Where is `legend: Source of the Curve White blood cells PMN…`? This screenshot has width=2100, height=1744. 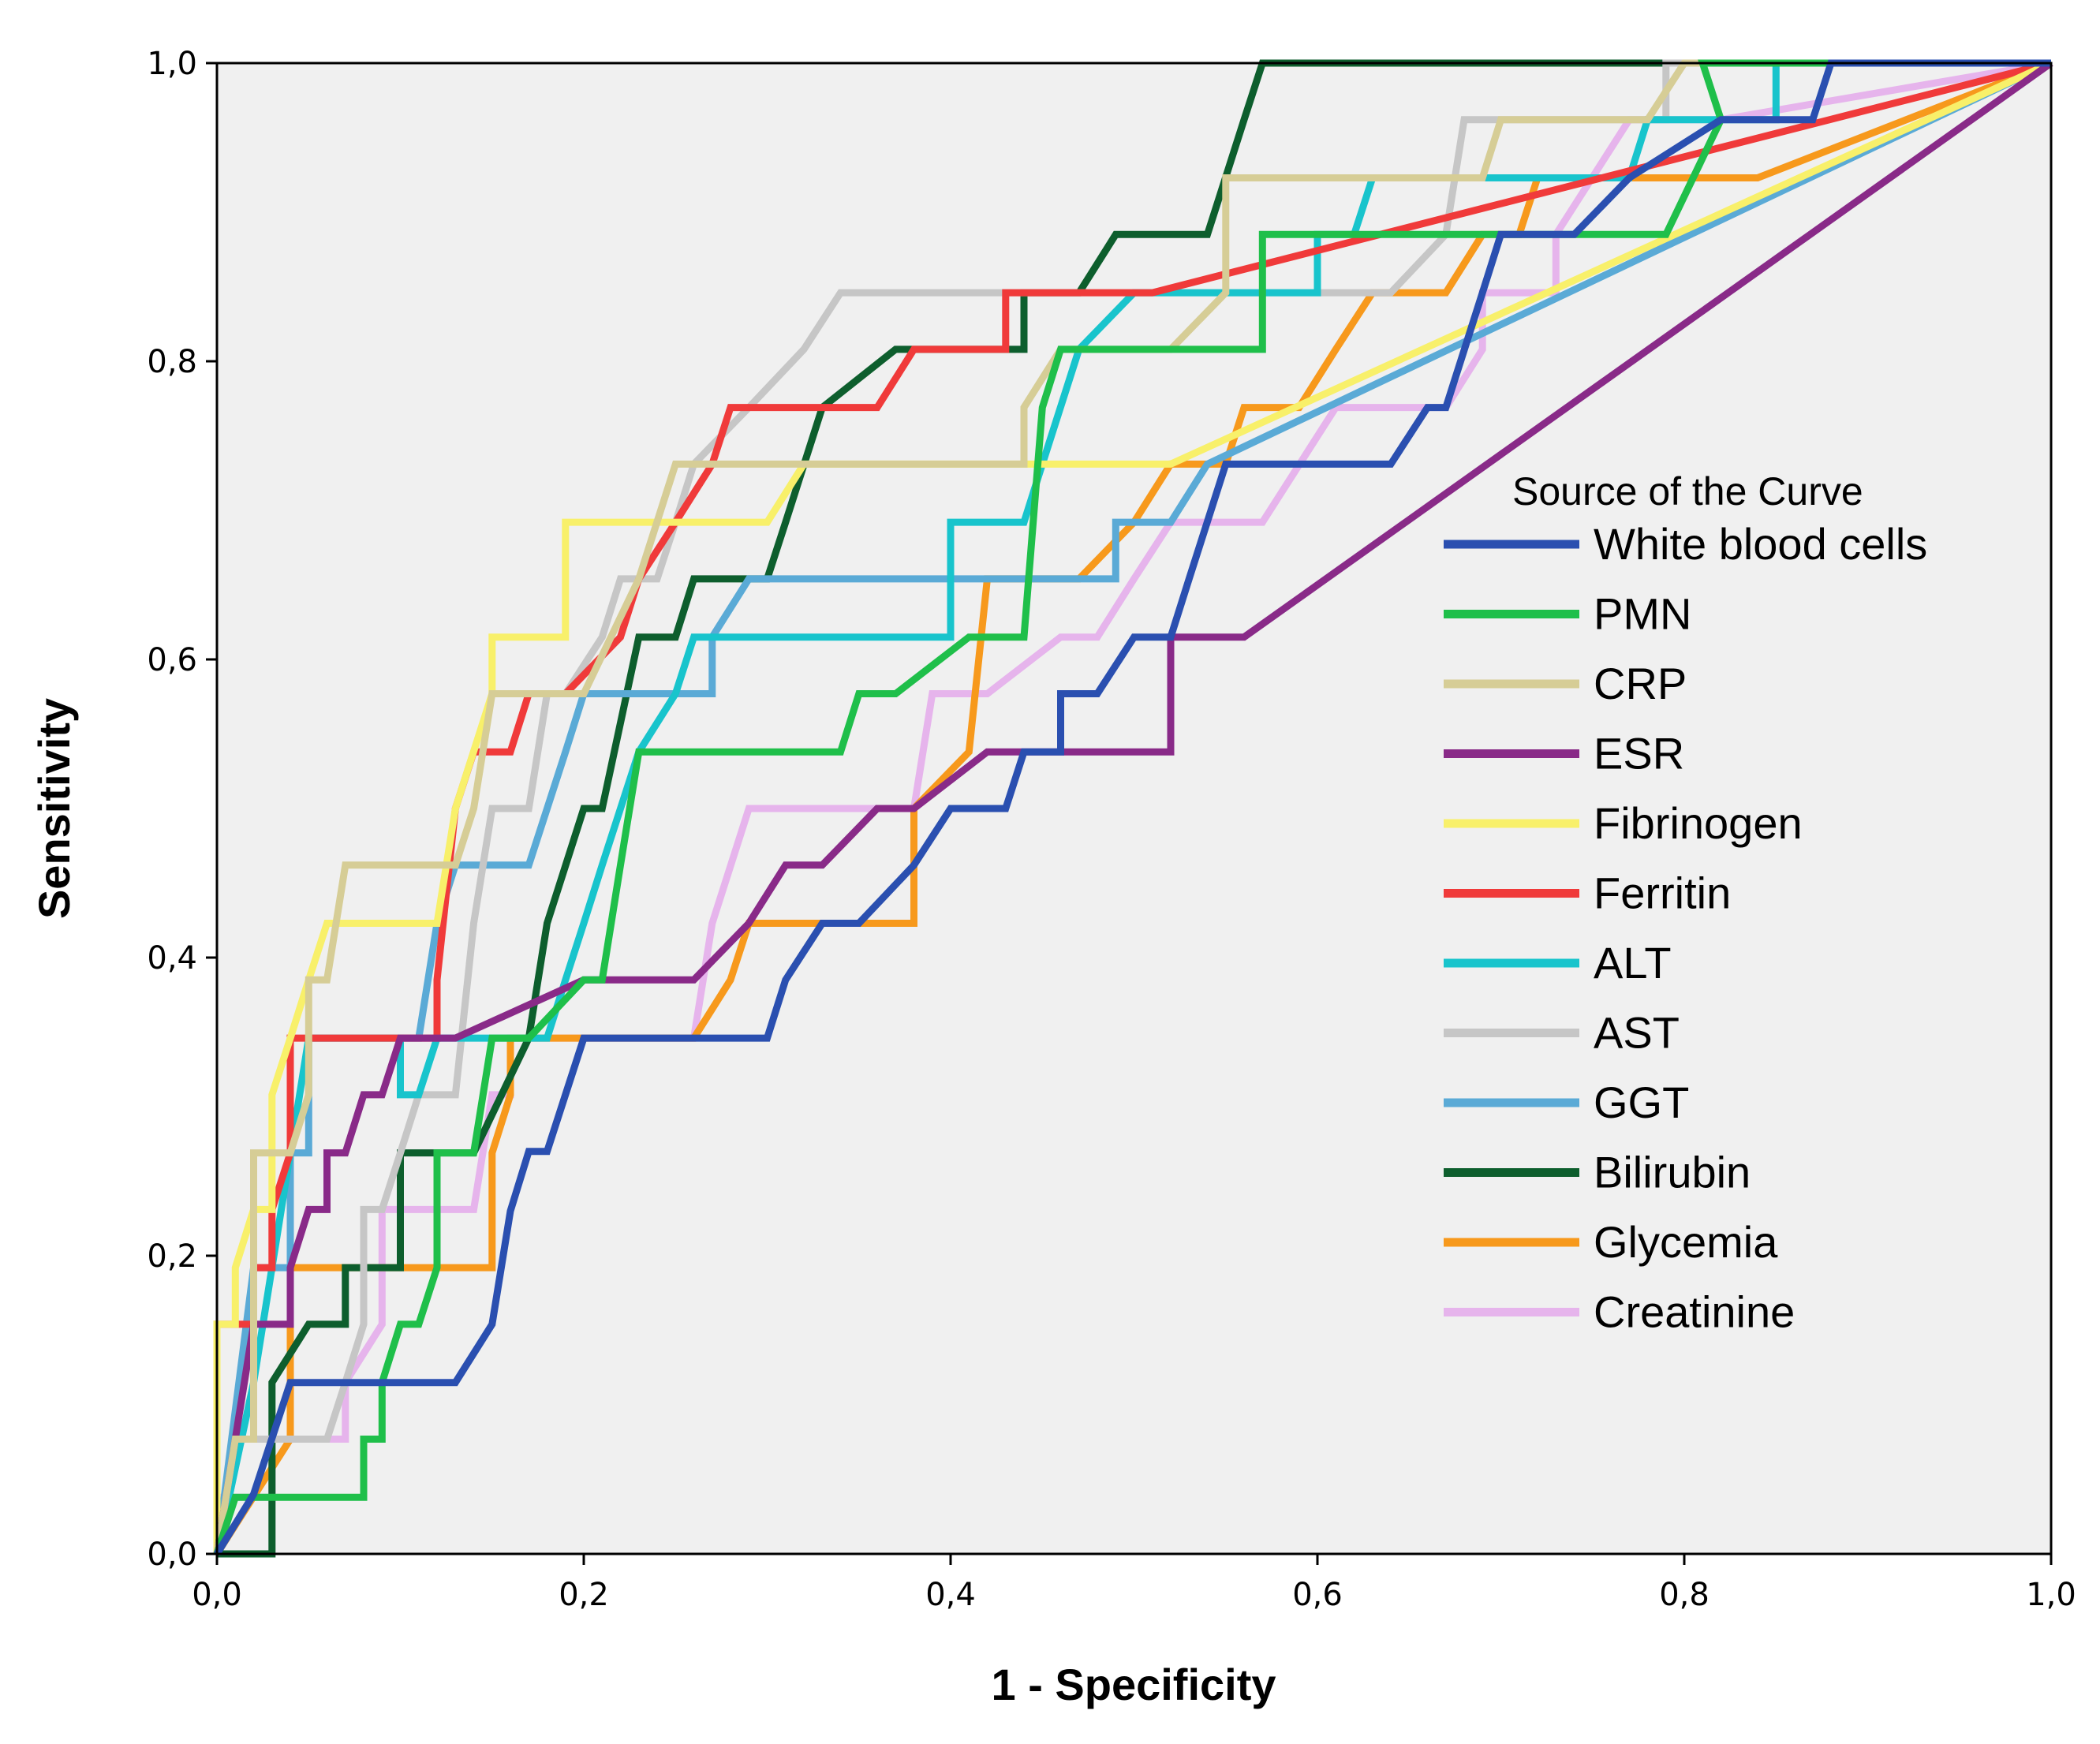
legend: Source of the Curve White blood cells PMN… is located at coordinates (1685, 903).